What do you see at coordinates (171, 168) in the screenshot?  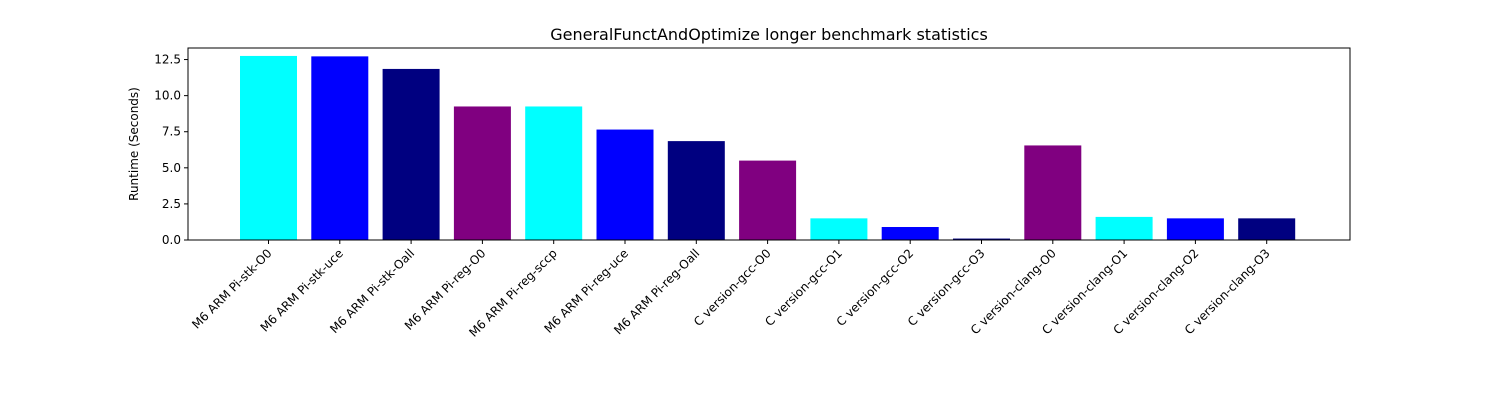 I see `y-tick-label: 5.0` at bounding box center [171, 168].